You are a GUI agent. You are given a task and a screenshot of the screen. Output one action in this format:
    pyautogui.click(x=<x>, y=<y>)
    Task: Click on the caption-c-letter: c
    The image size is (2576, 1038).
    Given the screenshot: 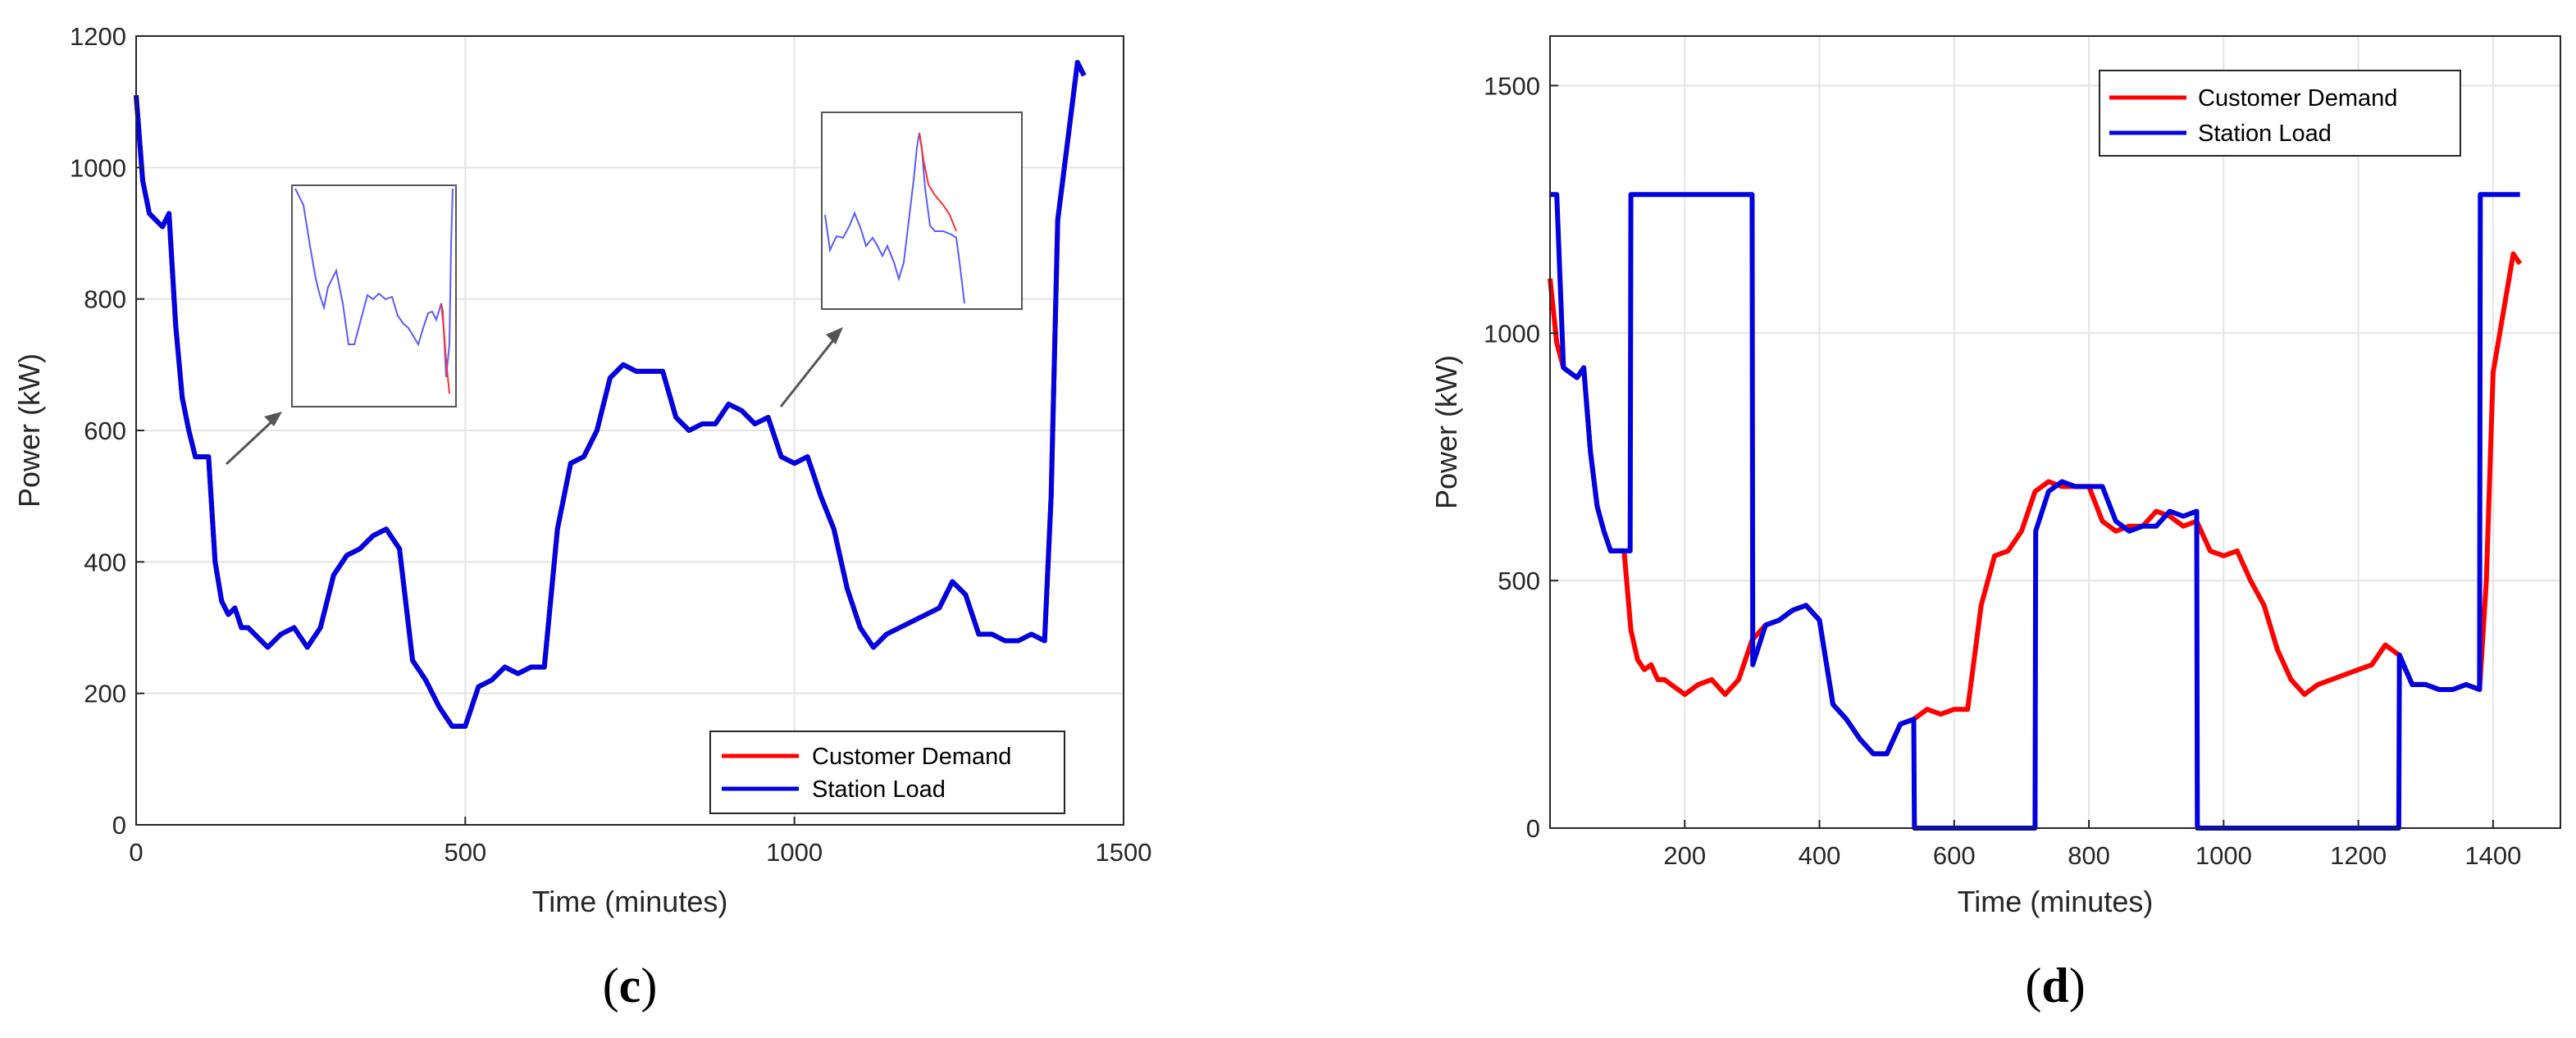 What is the action you would take?
    pyautogui.click(x=630, y=986)
    